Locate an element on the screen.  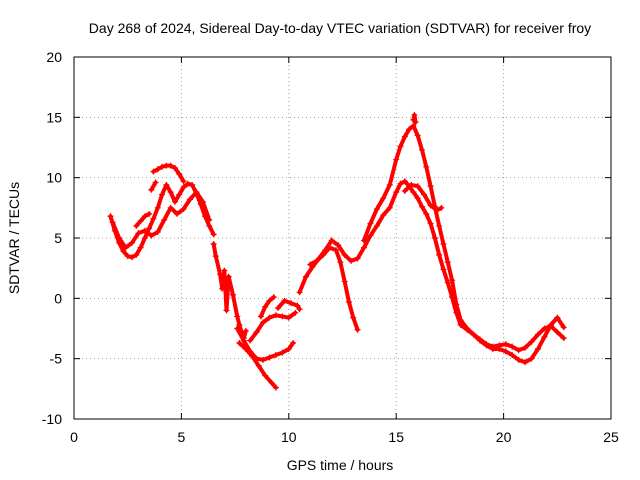
y-tick-label: 15 is located at coordinates (54, 117).